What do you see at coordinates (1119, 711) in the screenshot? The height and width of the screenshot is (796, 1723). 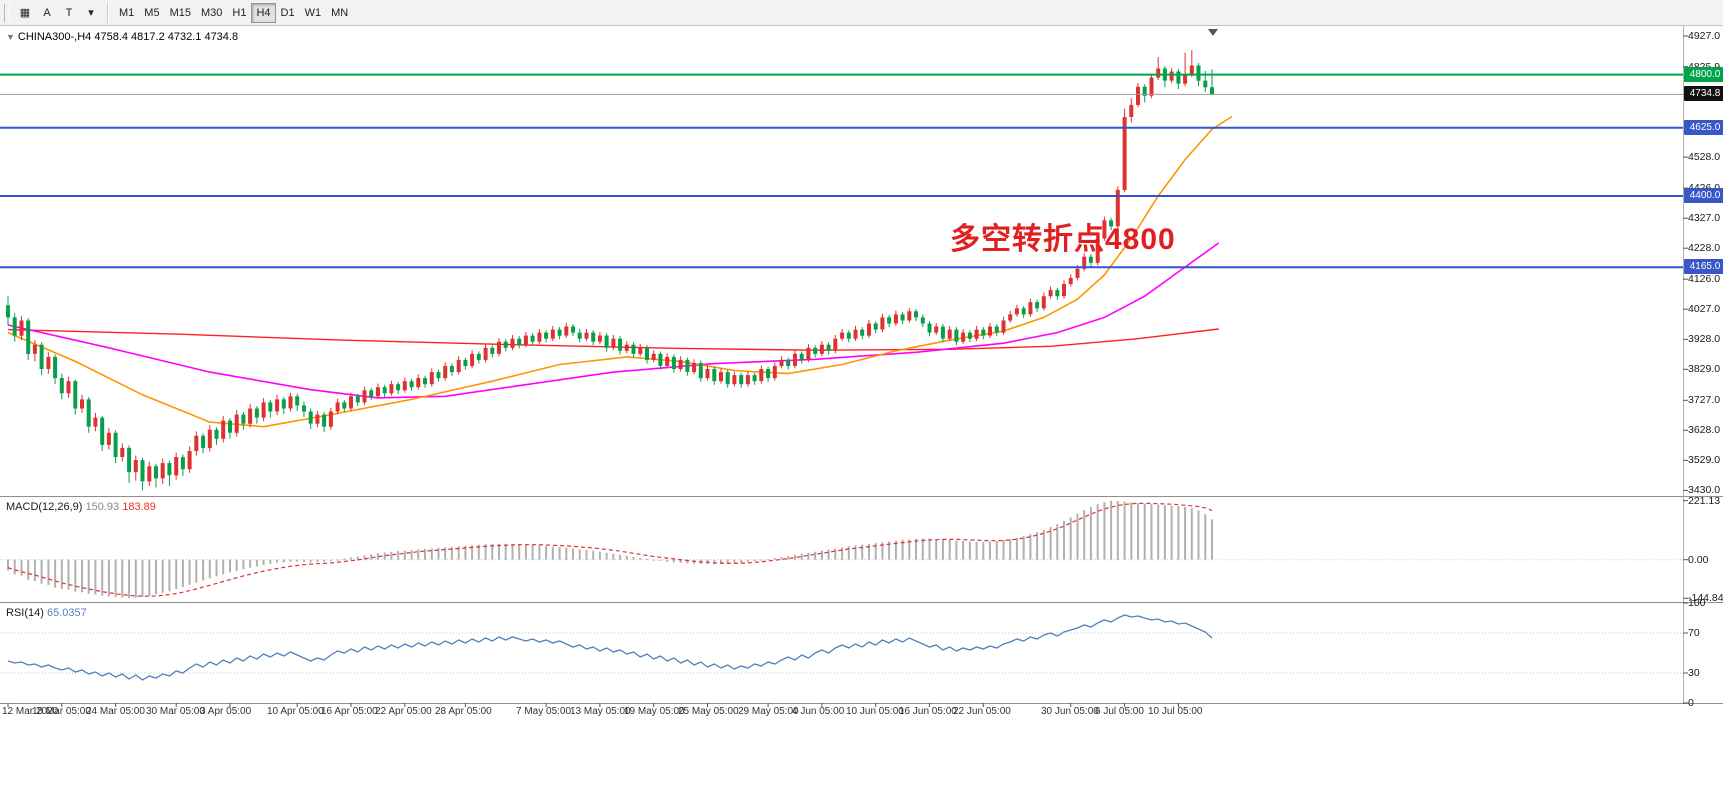 I see `time-axis-label: 6 Jul 05:00` at bounding box center [1119, 711].